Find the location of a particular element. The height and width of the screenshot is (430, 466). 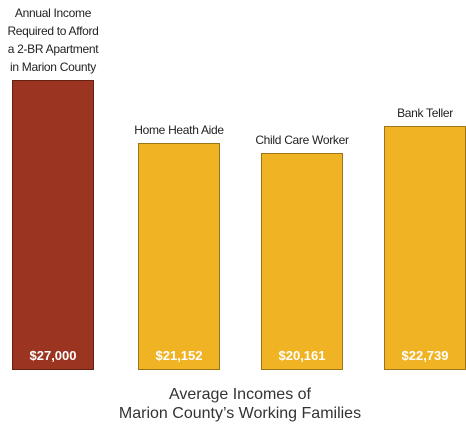

category-label: Child Care Worker is located at coordinates (302, 140).